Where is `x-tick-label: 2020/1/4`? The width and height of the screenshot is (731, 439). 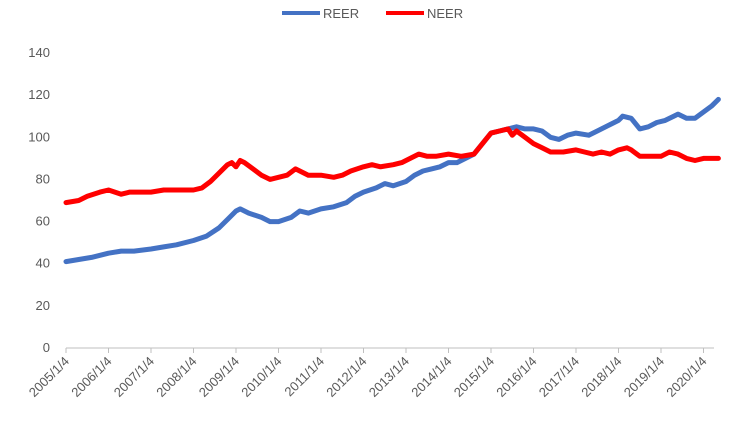 x-tick-label: 2020/1/4 is located at coordinates (686, 377).